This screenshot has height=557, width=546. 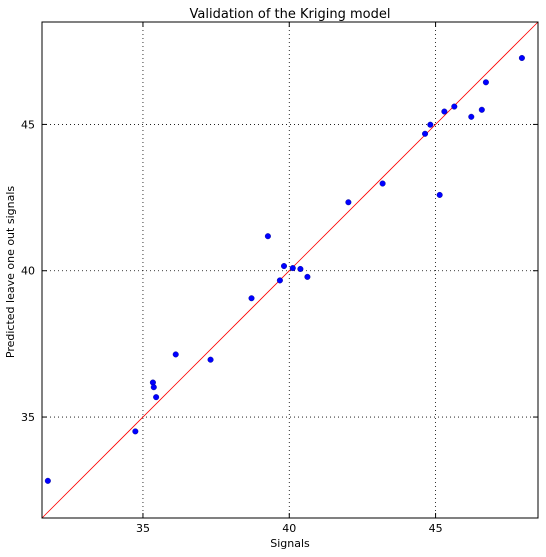 What do you see at coordinates (28, 417) in the screenshot?
I see `y-tick-label: 35` at bounding box center [28, 417].